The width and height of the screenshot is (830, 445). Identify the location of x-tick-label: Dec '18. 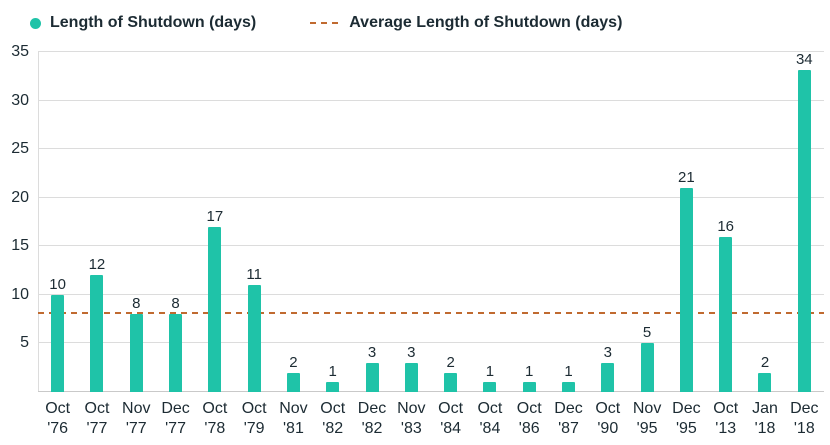
(804, 418).